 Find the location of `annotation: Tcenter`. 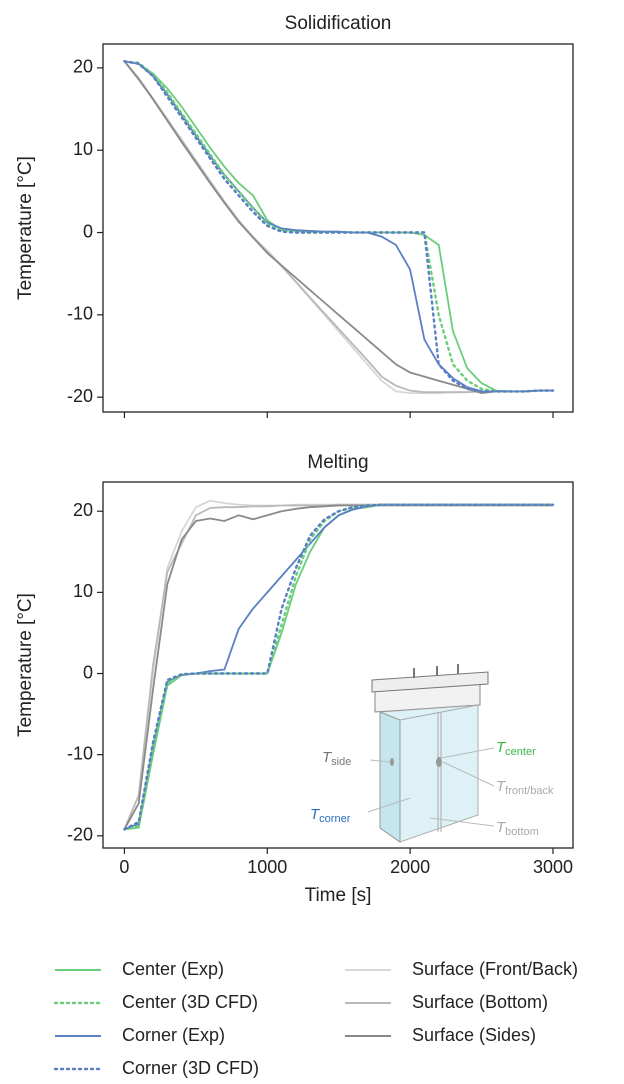

annotation: Tcenter is located at coordinates (516, 748).